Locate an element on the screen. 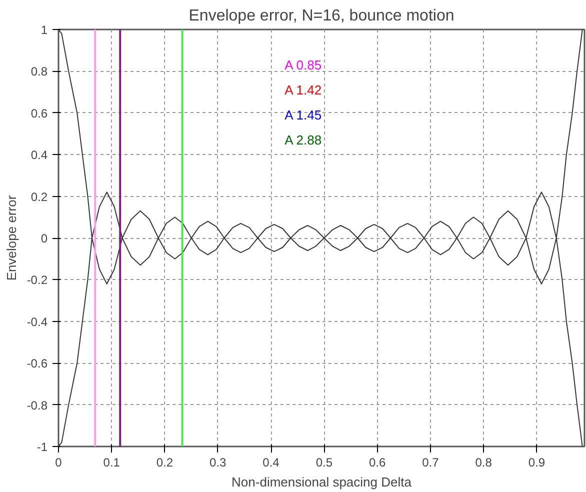  x-tick-label: 0.3 is located at coordinates (218, 463).